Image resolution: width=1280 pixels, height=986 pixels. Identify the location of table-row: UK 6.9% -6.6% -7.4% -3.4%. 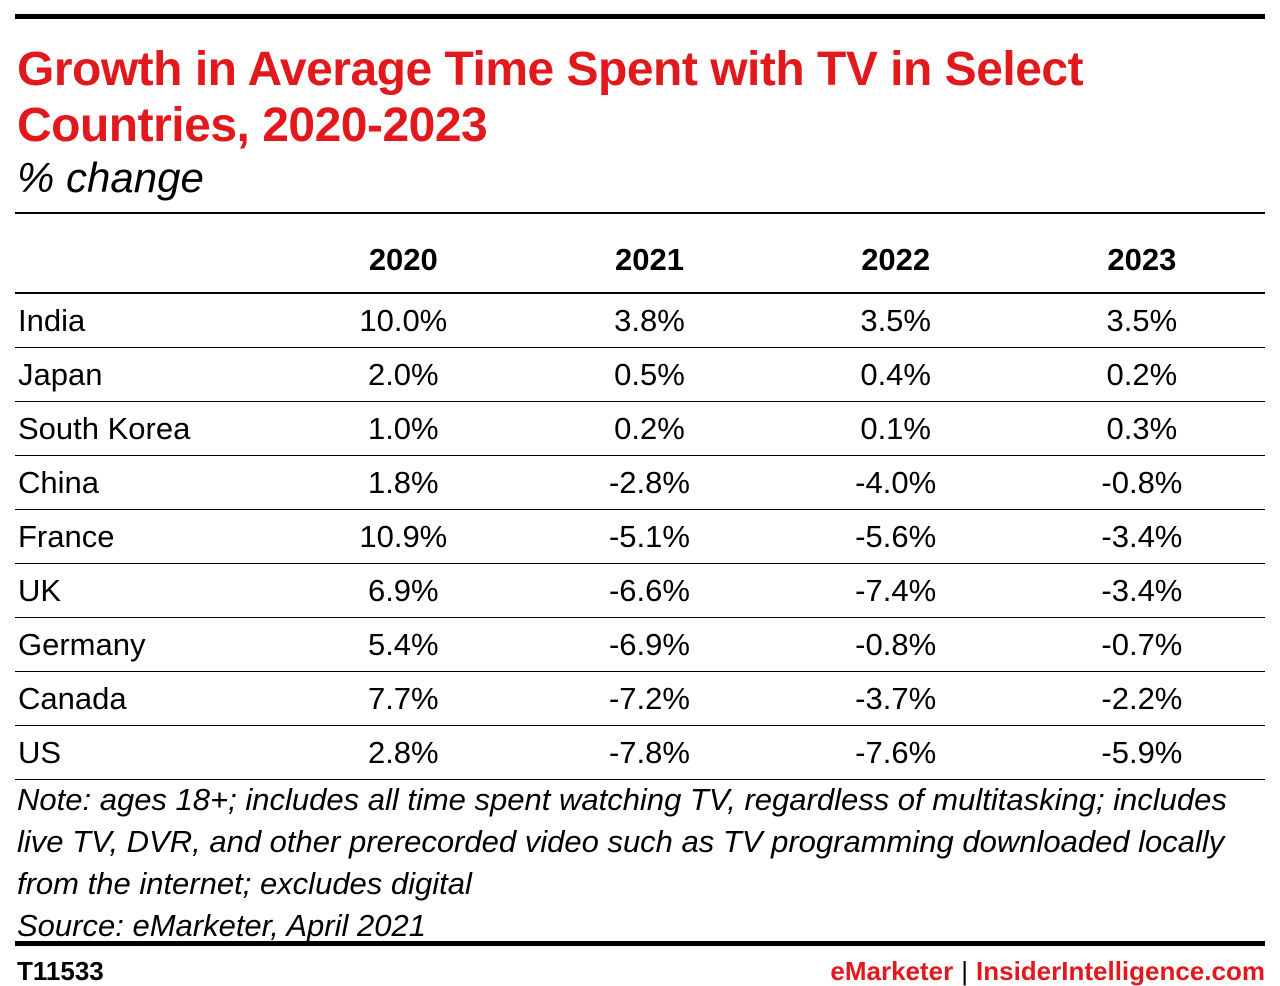
(640, 591).